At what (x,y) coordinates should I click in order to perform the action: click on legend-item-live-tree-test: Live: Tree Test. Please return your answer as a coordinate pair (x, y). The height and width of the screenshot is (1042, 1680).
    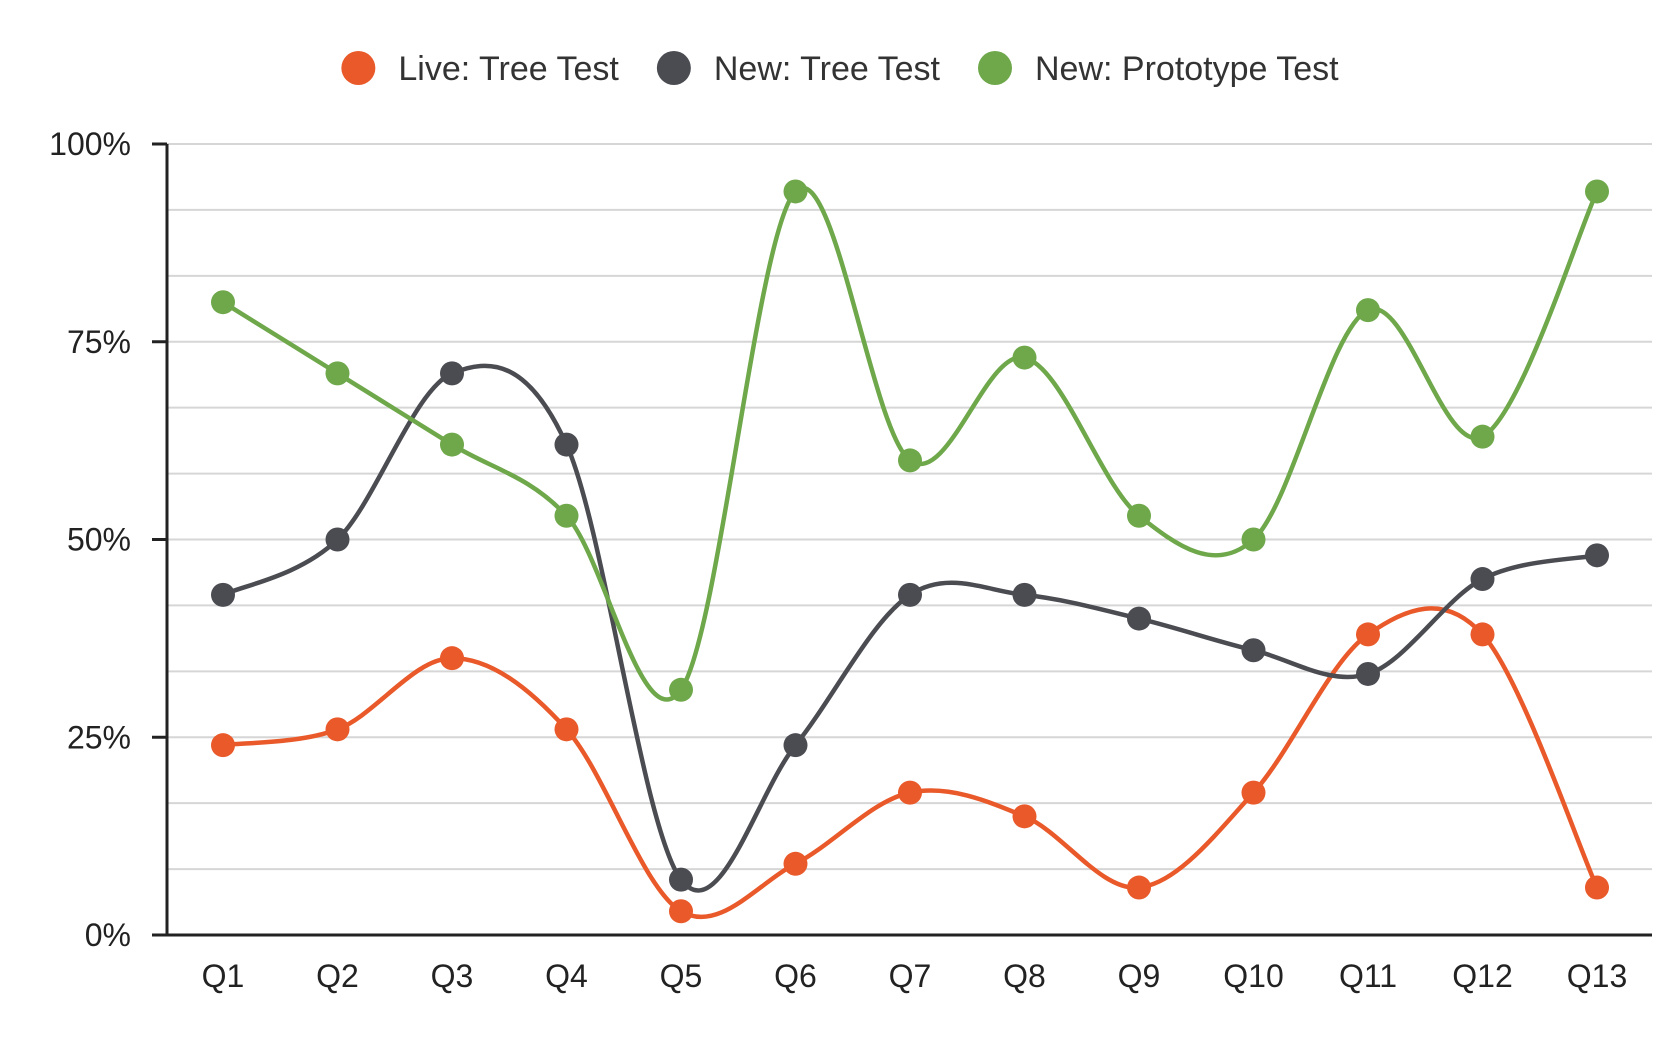
    Looking at the image, I should click on (480, 69).